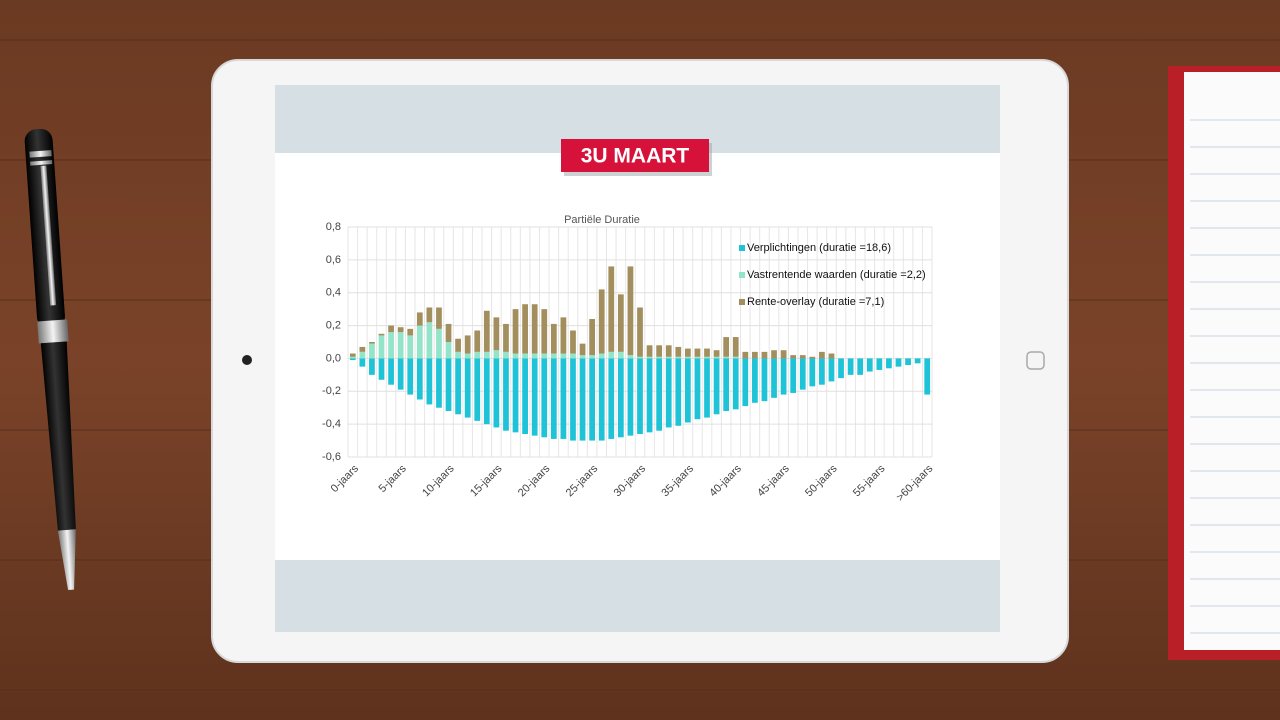 This screenshot has height=720, width=1280. I want to click on notebook-lines, so click(1235, 376).